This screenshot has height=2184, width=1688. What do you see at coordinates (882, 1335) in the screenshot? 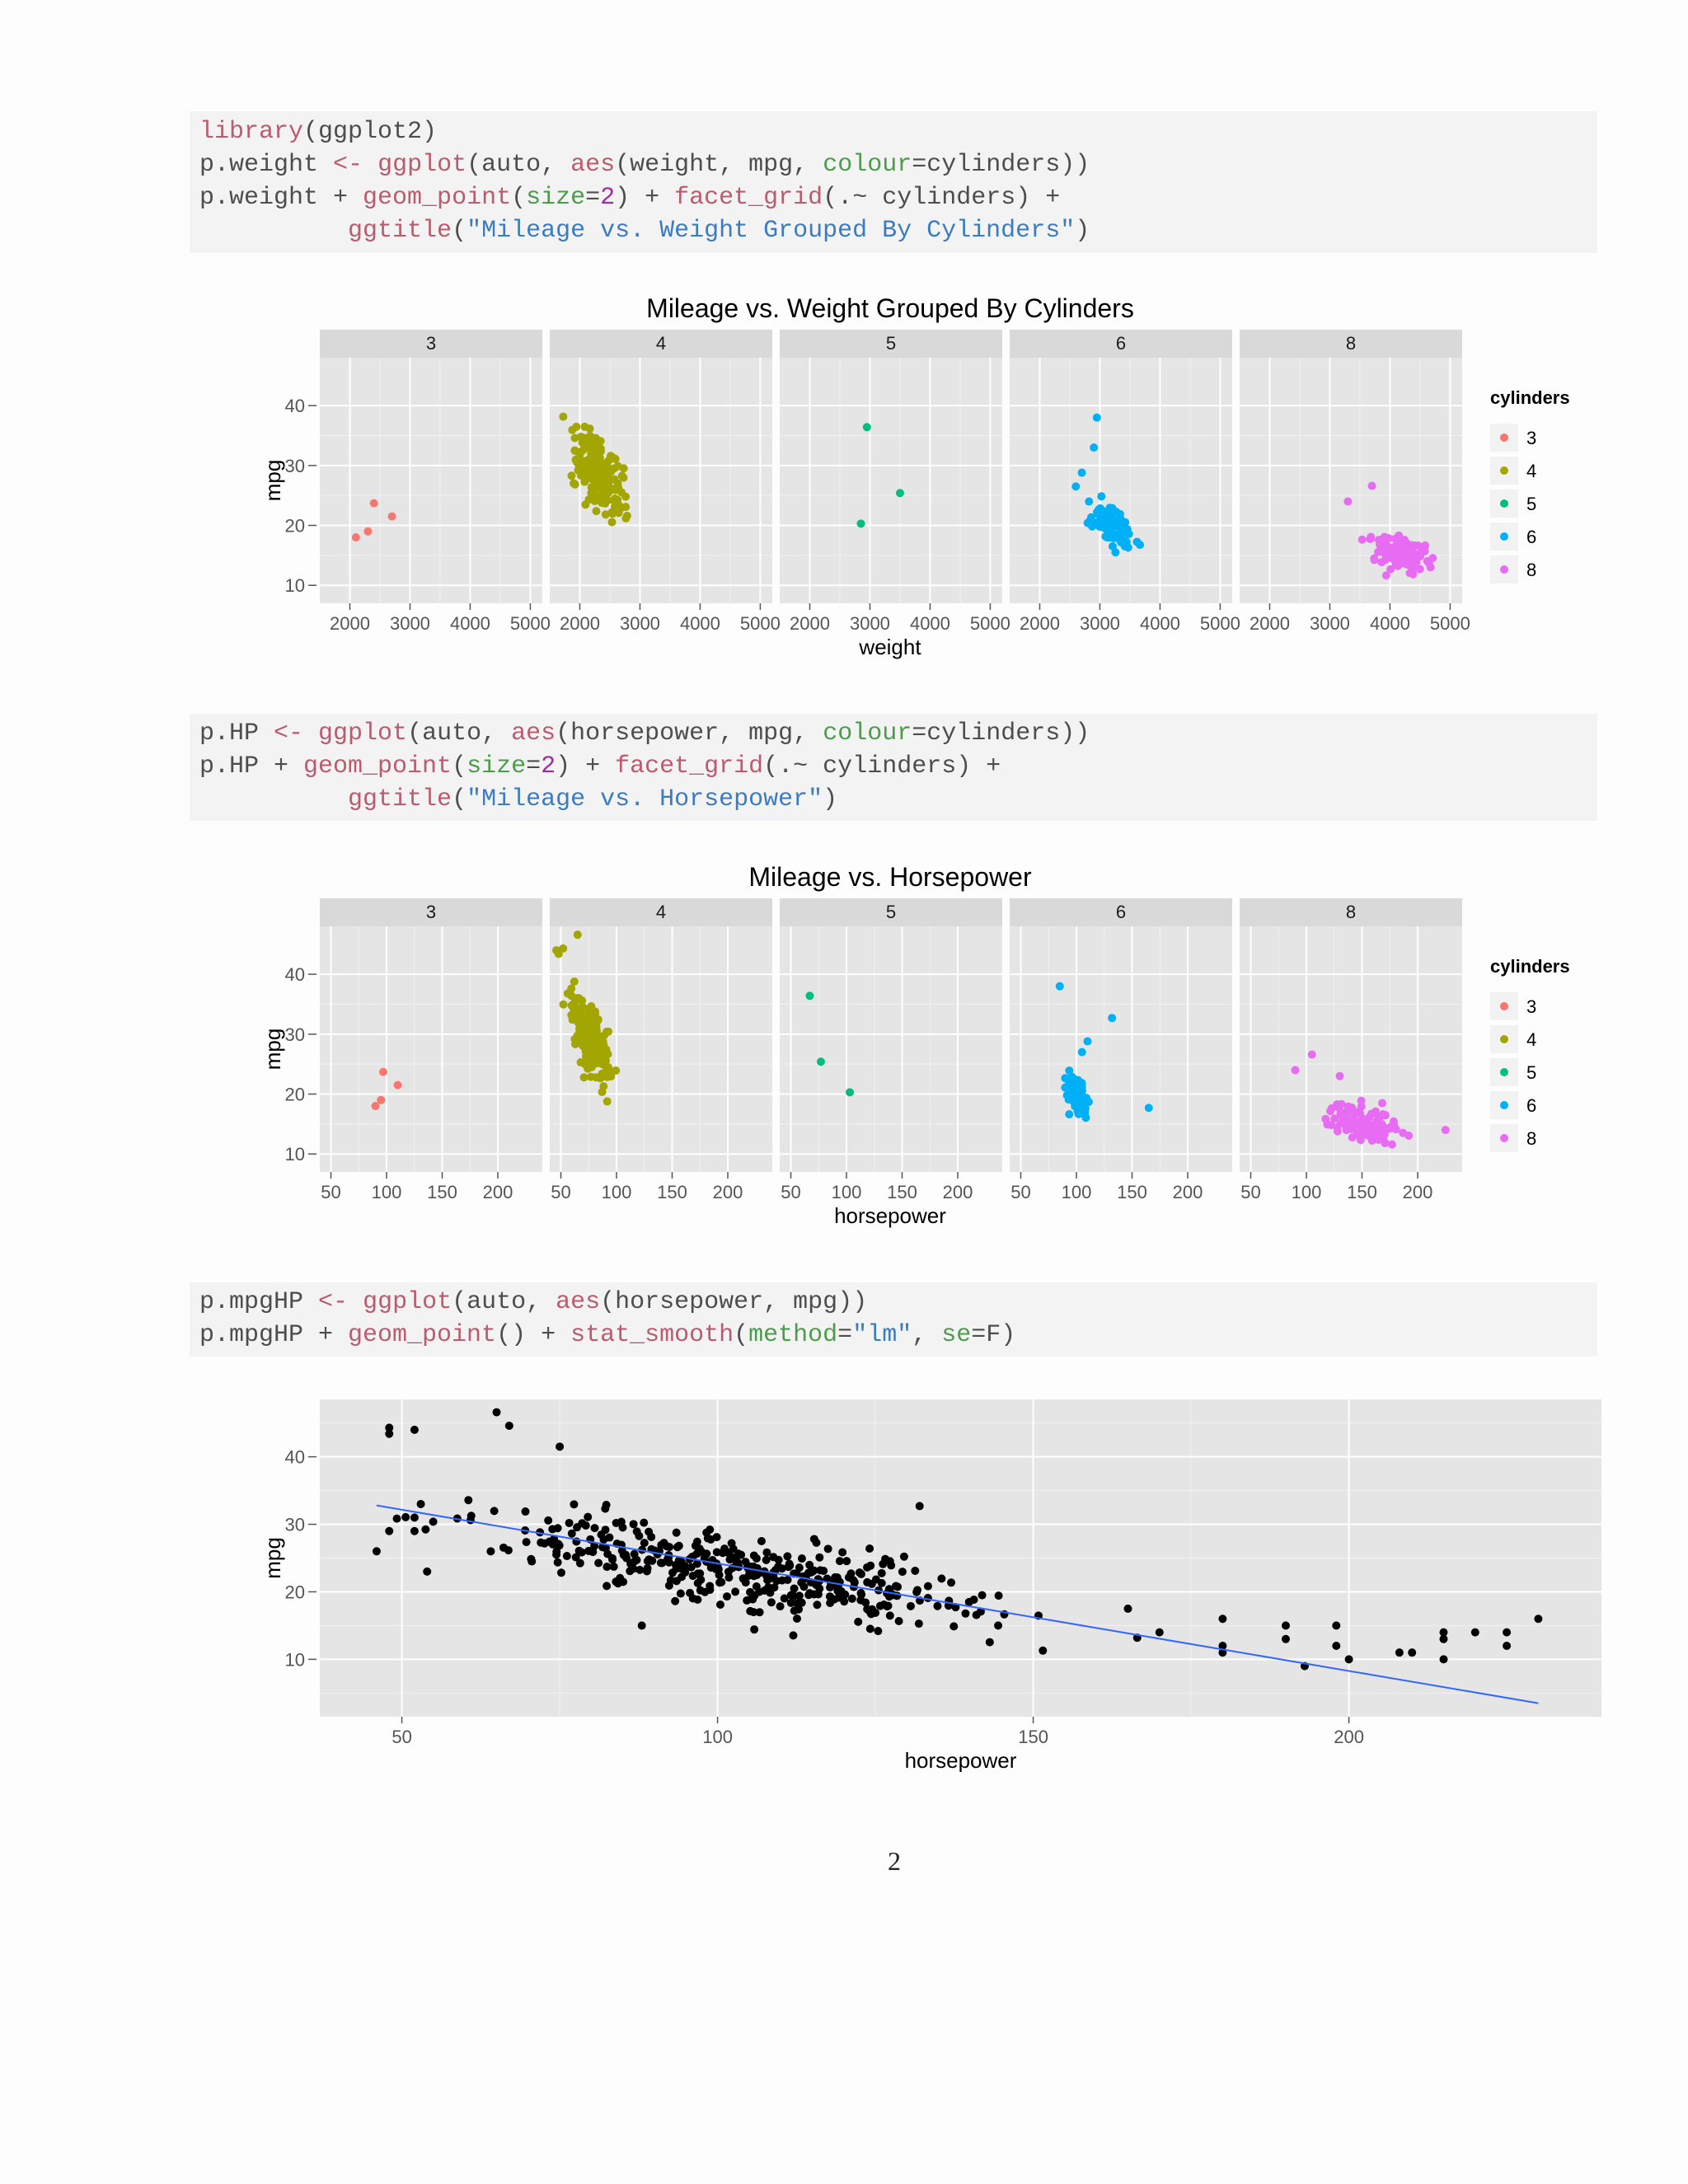
I see `code-token: "lm"` at bounding box center [882, 1335].